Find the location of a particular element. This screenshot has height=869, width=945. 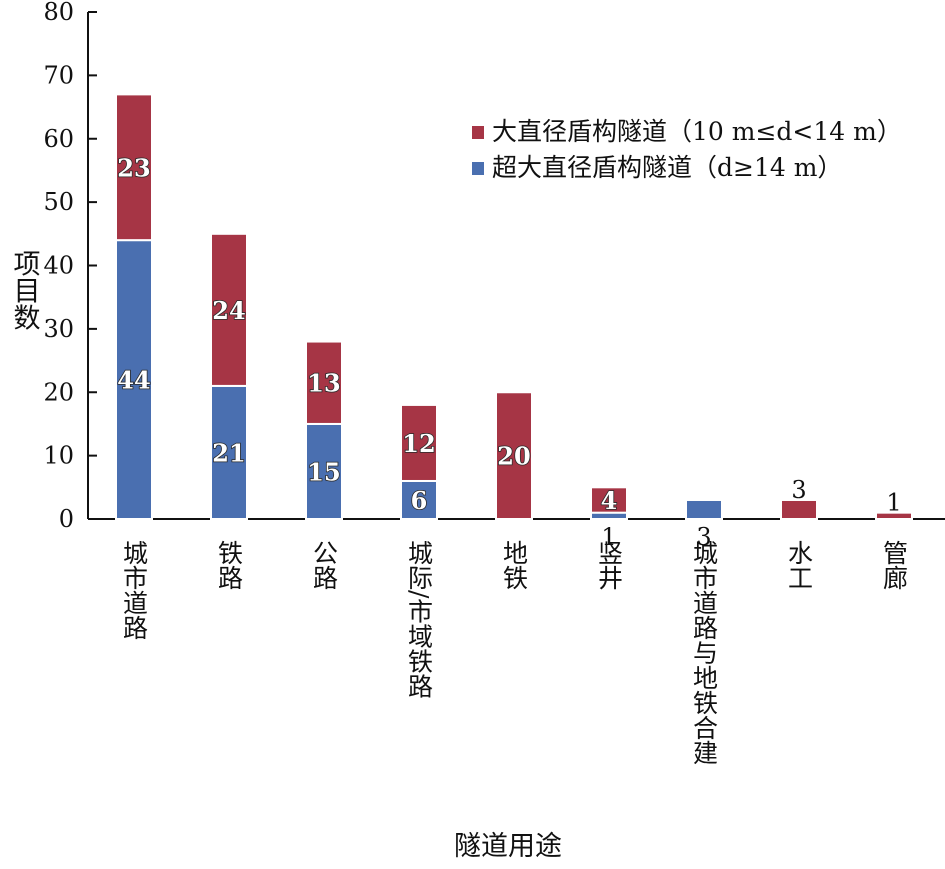

category-label: 城市道路与地铁合建 is located at coordinates (704, 652).